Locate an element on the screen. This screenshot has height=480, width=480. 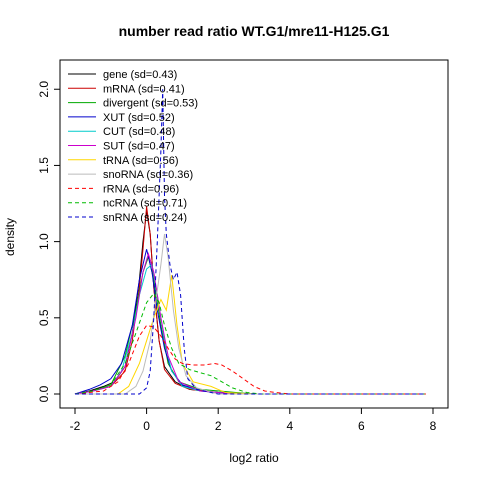
x-tick-label: 8 is located at coordinates (433, 426).